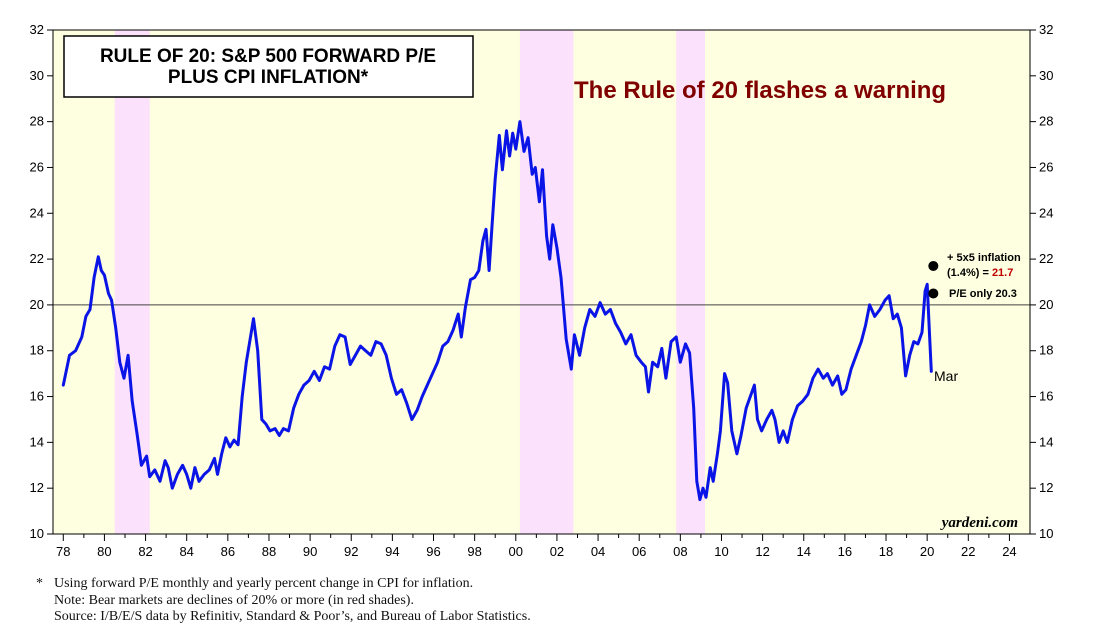 The image size is (1114, 642). I want to click on x-tick-label: 96, so click(433, 551).